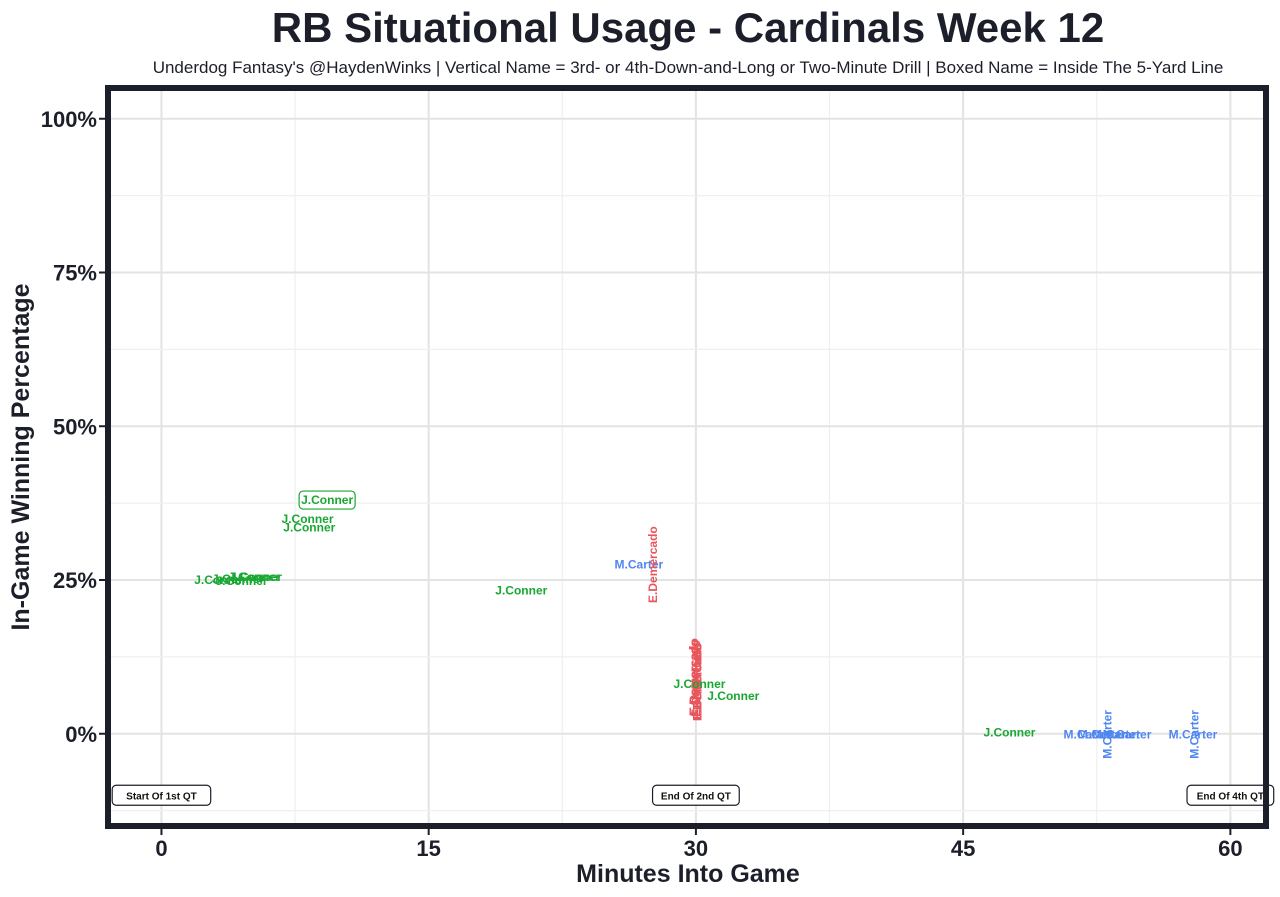 This screenshot has height=897, width=1280. What do you see at coordinates (81, 734) in the screenshot?
I see `y-tick-label: 0%` at bounding box center [81, 734].